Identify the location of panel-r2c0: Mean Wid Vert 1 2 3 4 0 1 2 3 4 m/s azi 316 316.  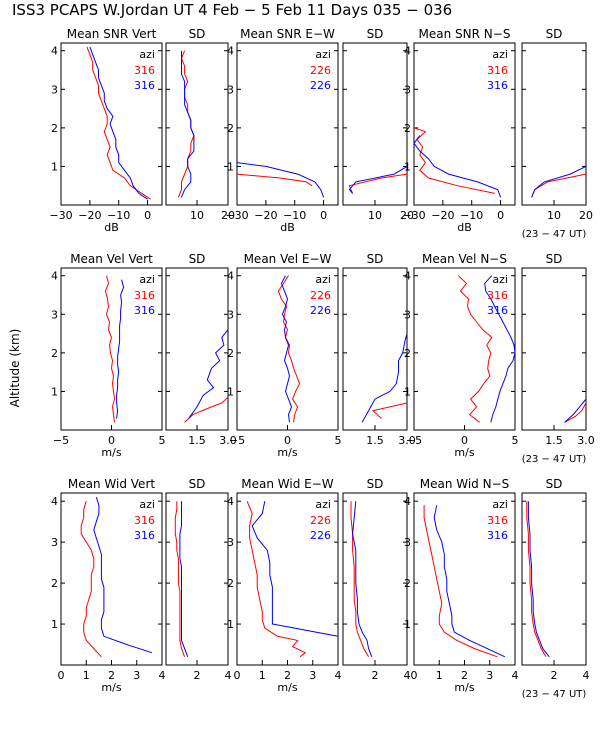
(108, 585).